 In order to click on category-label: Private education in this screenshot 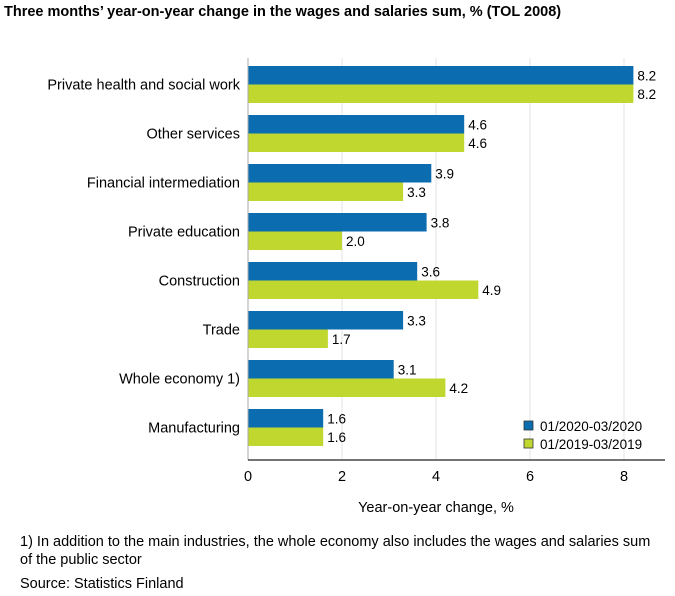, I will do `click(184, 233)`.